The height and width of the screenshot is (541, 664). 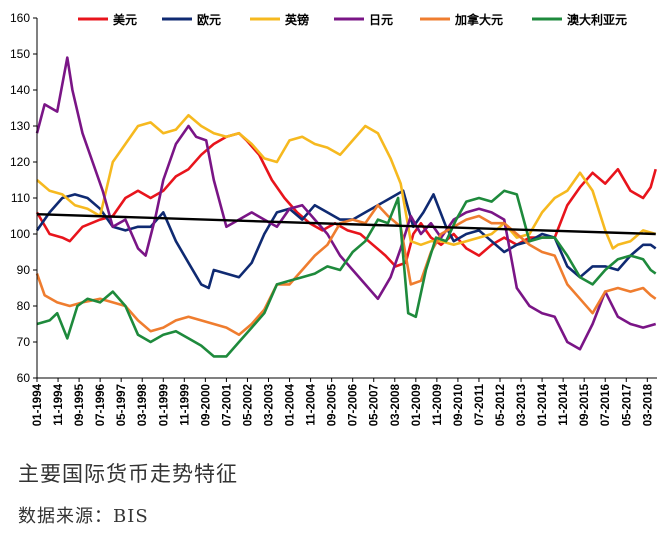 I want to click on x-tick-label: 05-2002, so click(x=248, y=405).